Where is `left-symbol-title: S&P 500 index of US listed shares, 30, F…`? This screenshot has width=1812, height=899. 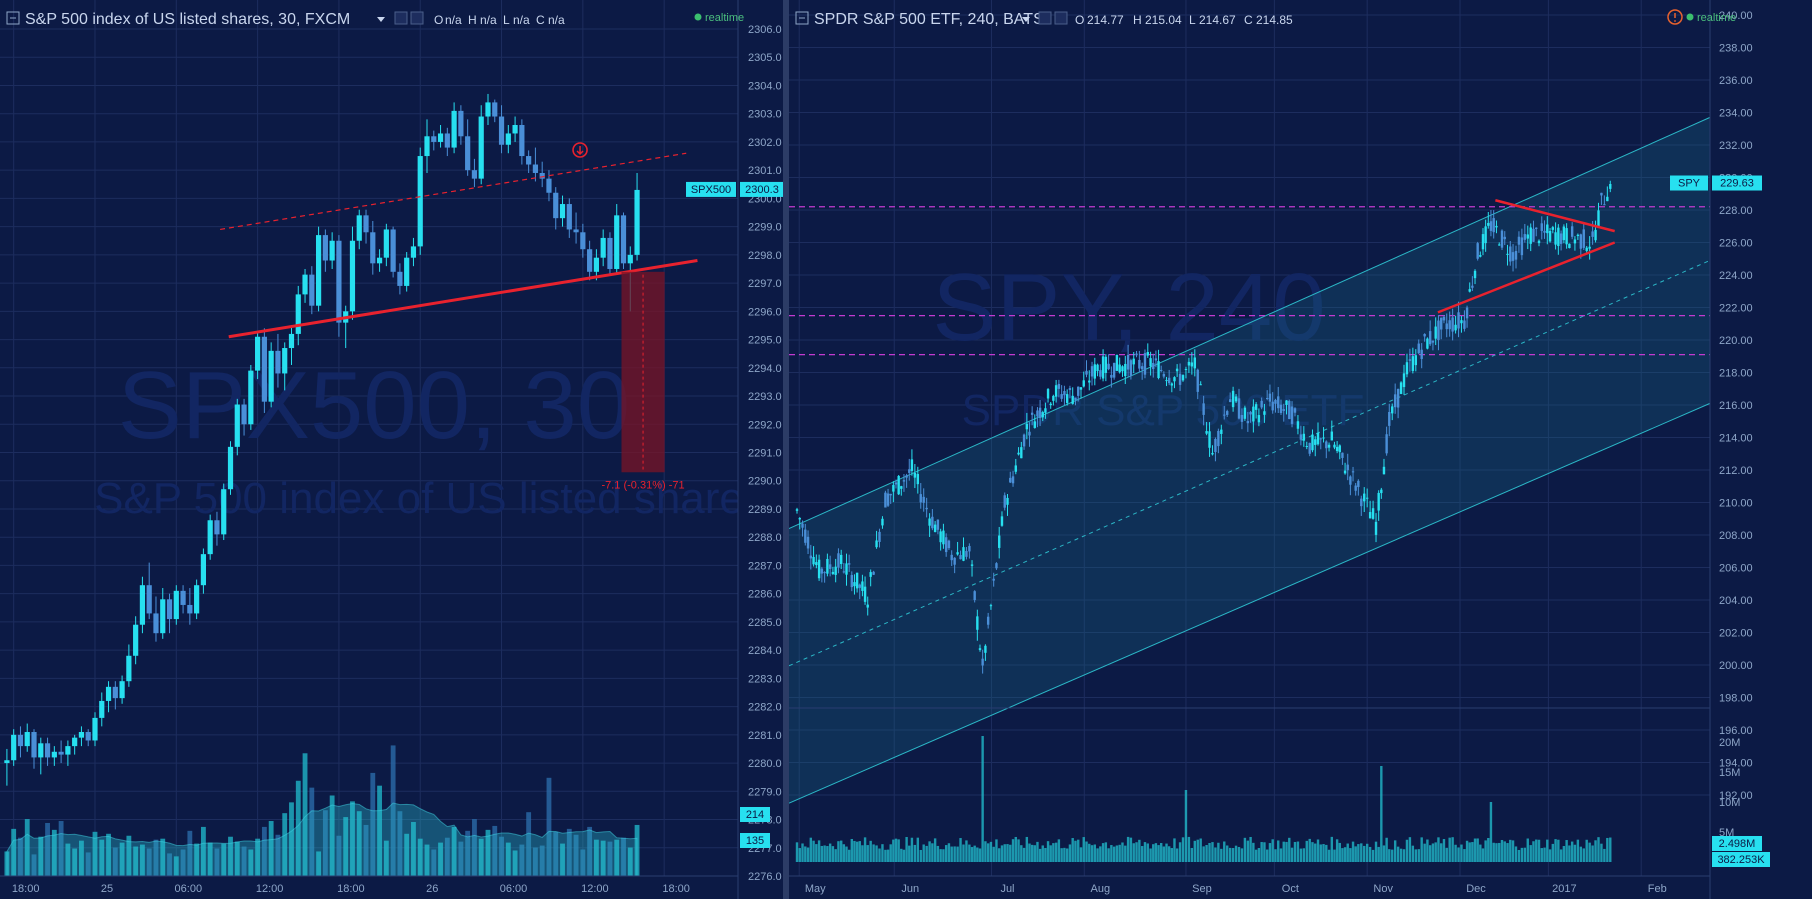 left-symbol-title: S&P 500 index of US listed shares, 30, F… is located at coordinates (187, 19).